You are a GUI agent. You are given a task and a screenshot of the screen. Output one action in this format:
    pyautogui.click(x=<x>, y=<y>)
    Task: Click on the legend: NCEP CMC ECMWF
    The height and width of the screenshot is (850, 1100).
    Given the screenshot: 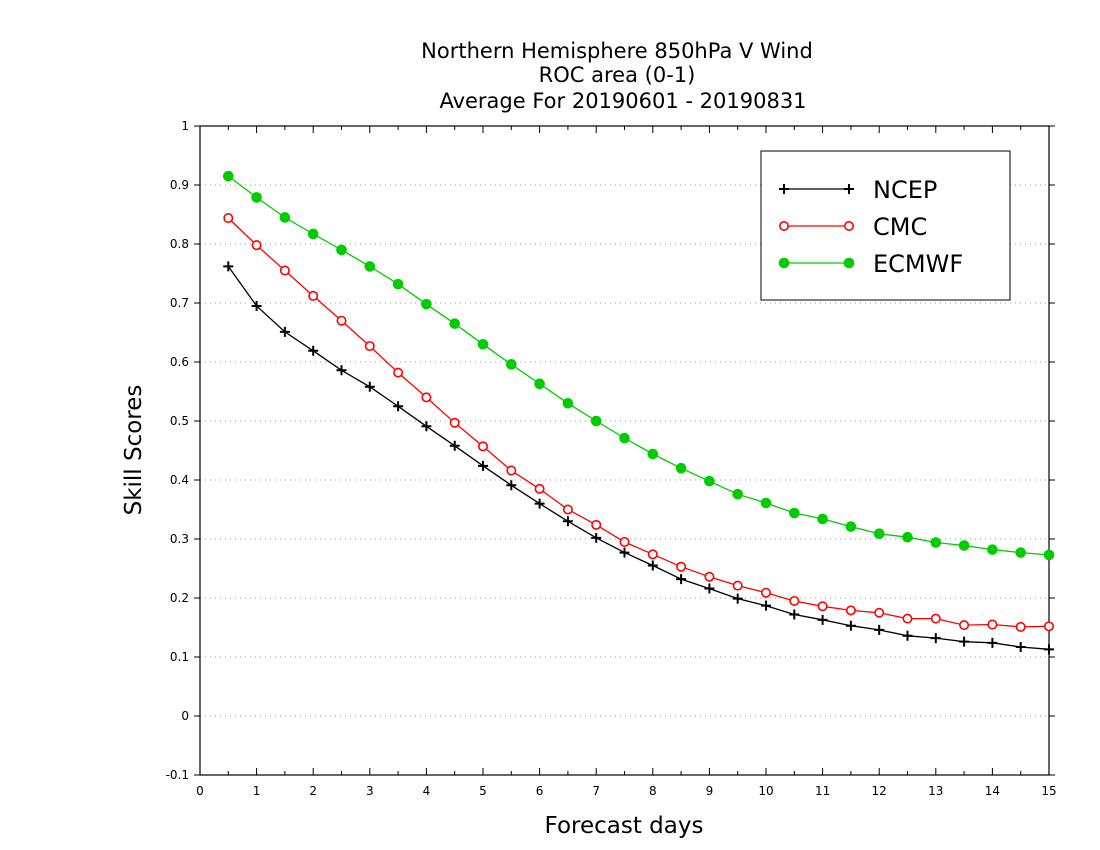 What is the action you would take?
    pyautogui.click(x=885, y=225)
    